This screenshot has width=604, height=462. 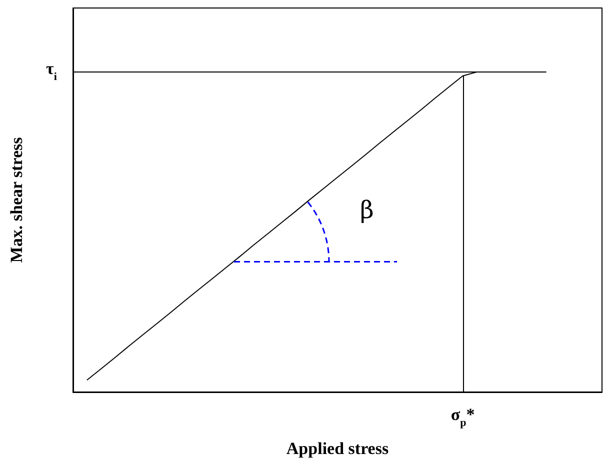 I want to click on text: σ$_{p}$*, so click(x=462, y=417).